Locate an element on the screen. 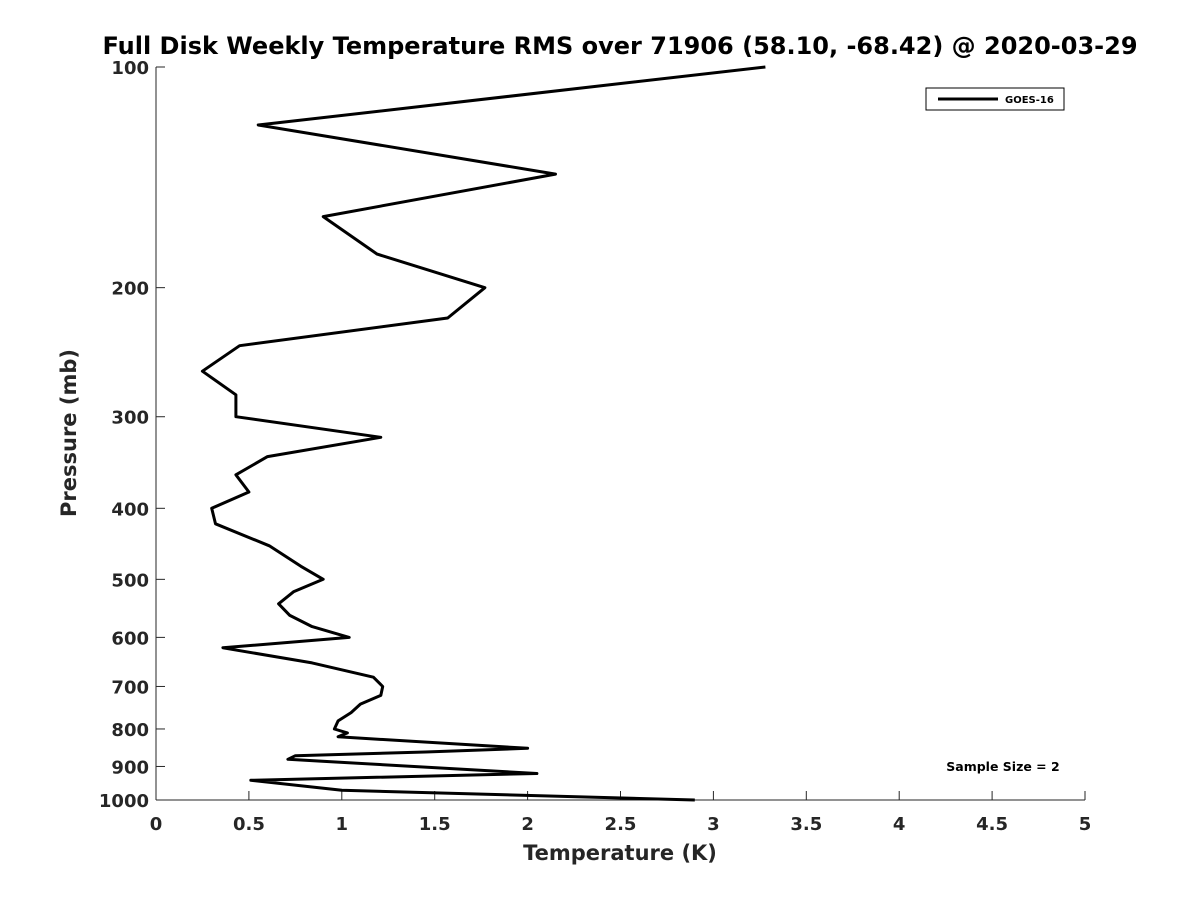 This screenshot has width=1200, height=900. y-ticks: 100 200 300 400 500 600 700 800 900 1000 is located at coordinates (132, 435).